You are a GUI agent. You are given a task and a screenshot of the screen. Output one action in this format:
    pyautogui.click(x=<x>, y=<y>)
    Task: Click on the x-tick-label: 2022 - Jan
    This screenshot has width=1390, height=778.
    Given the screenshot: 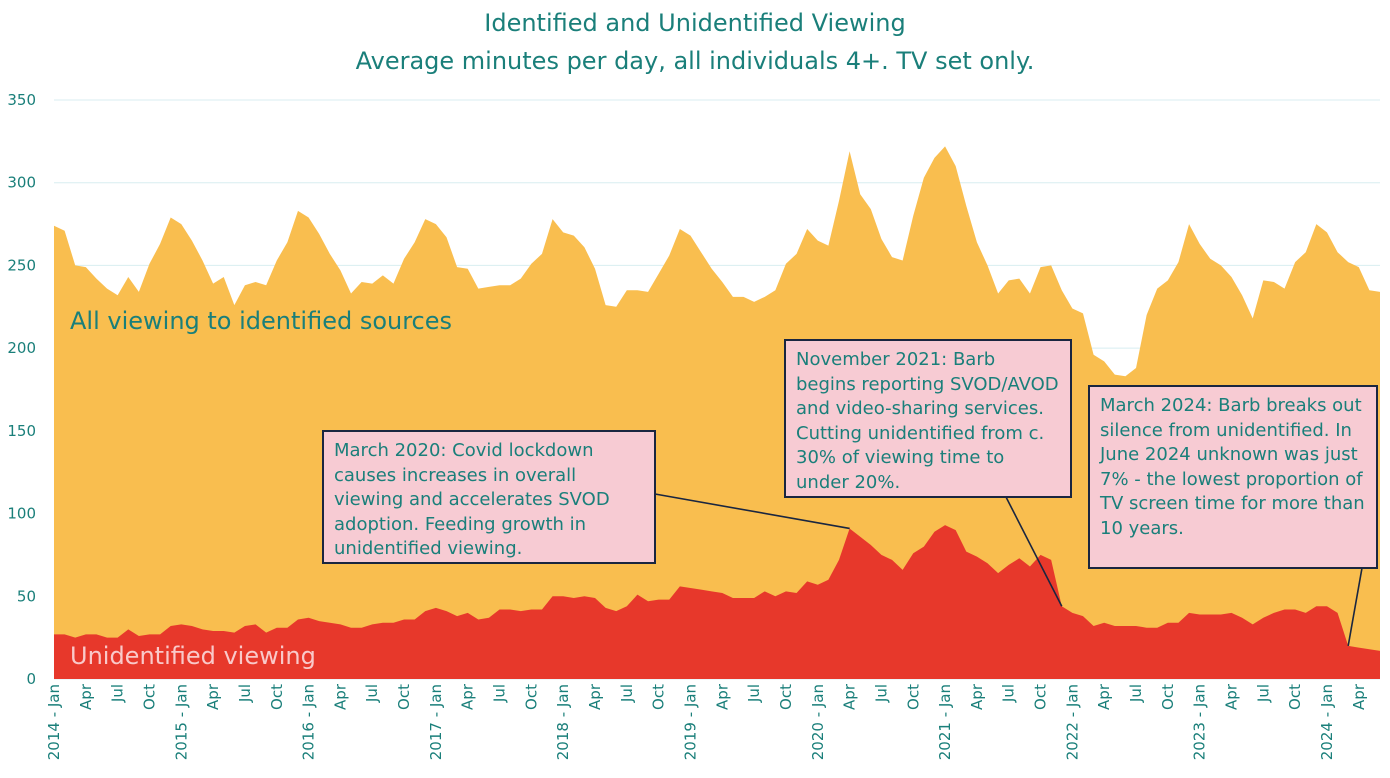 What is the action you would take?
    pyautogui.click(x=1072, y=722)
    